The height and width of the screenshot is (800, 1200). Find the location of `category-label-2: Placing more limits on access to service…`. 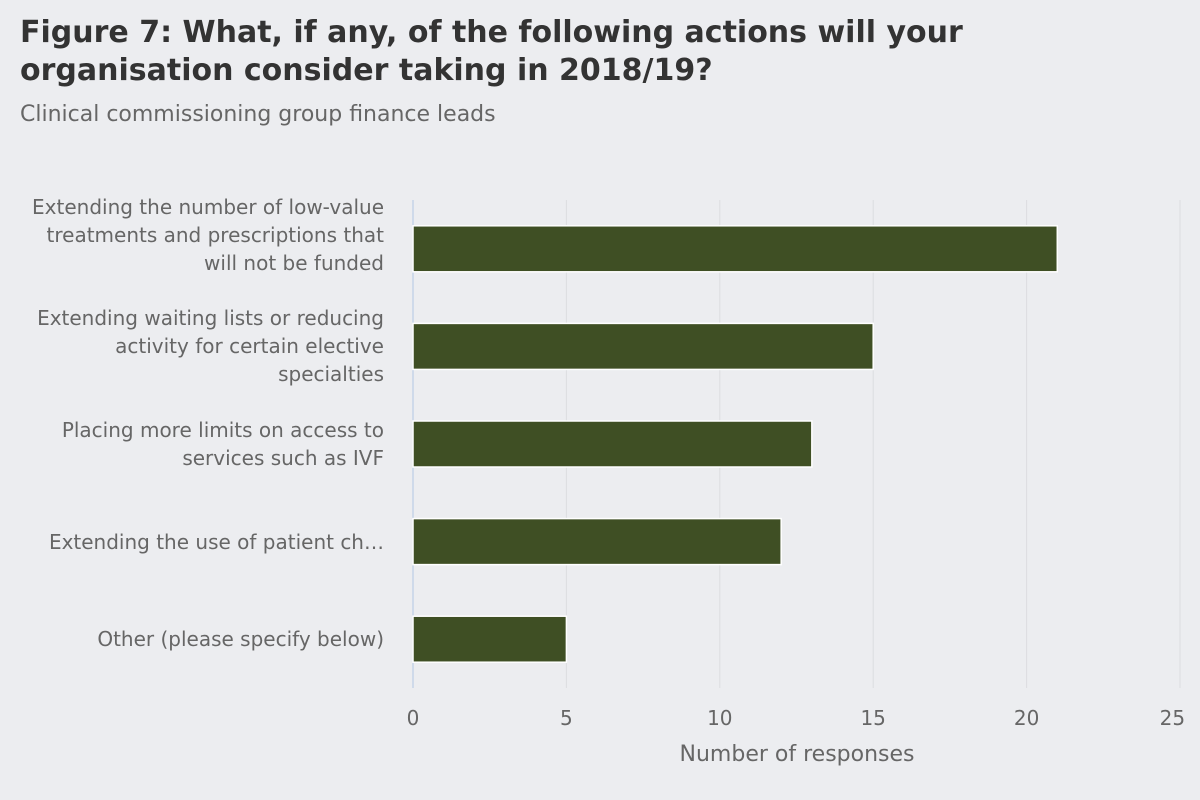

category-label-2: Placing more limits on access to service… is located at coordinates (222, 444).